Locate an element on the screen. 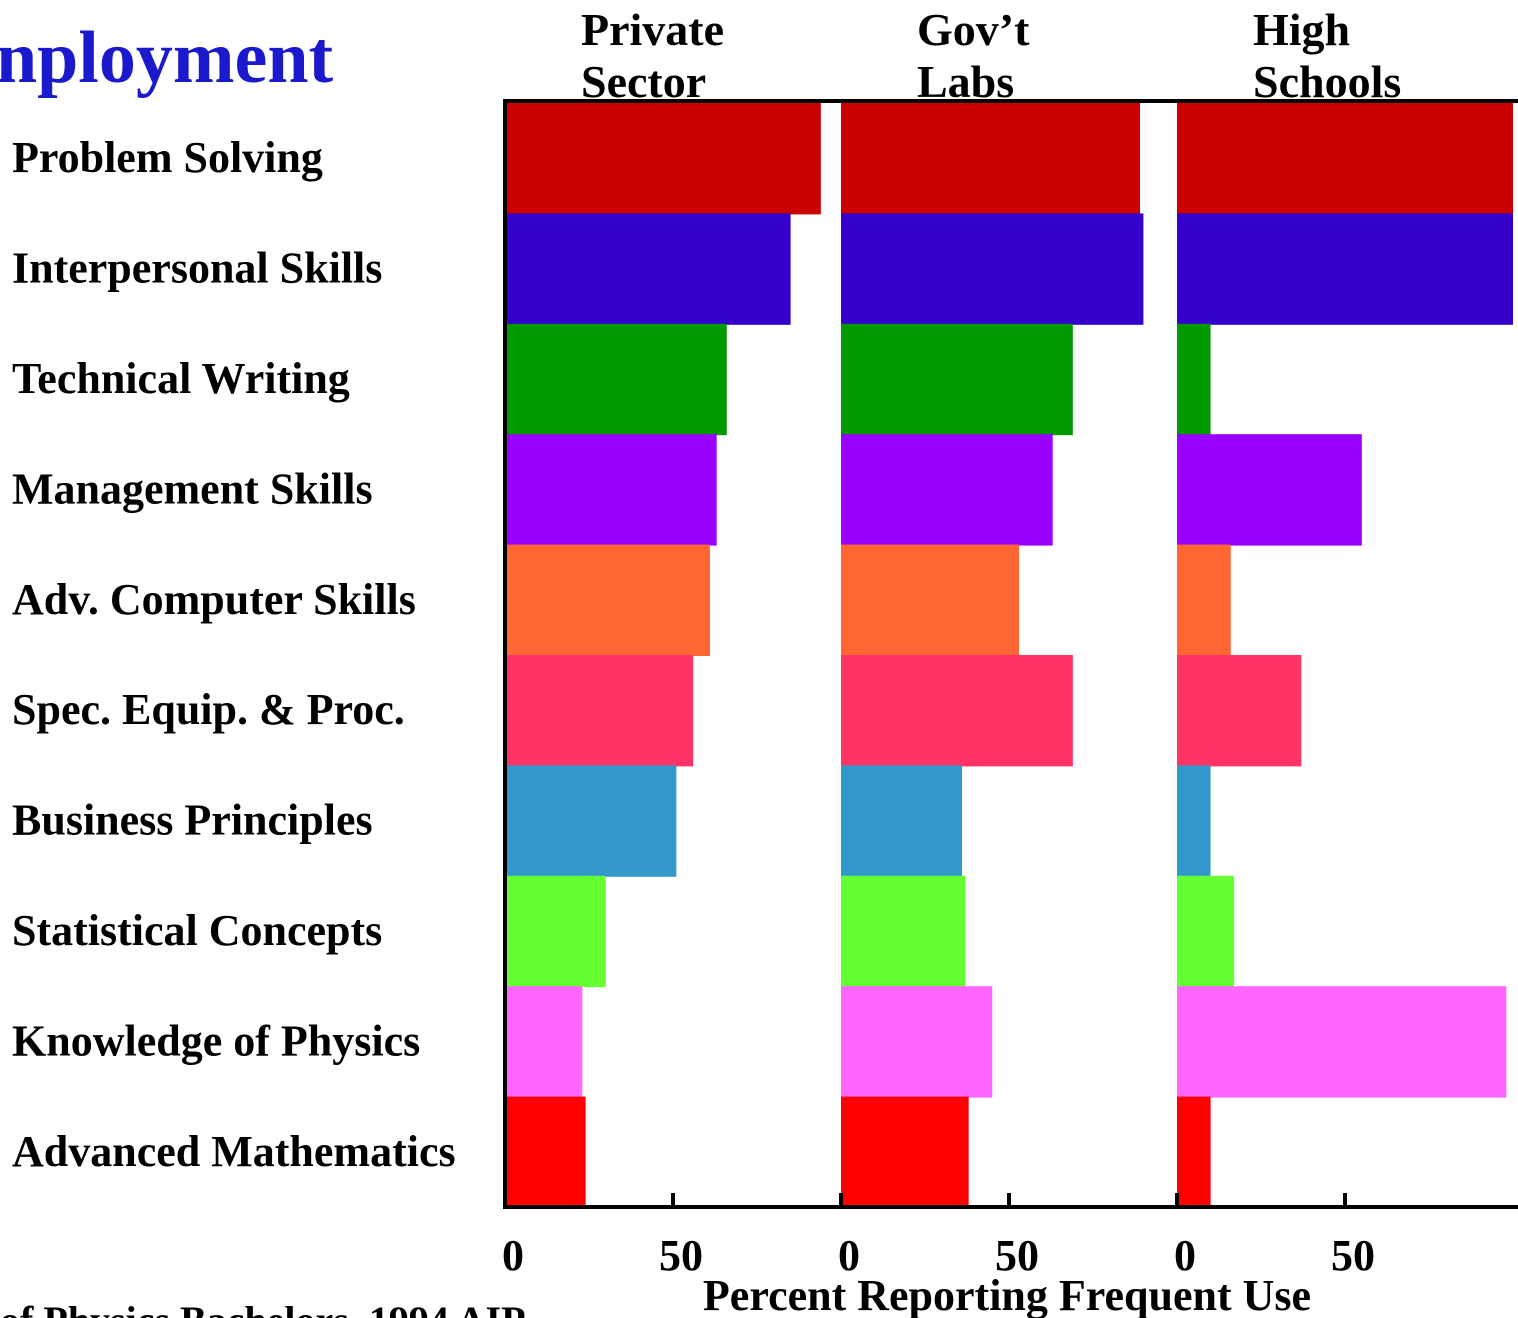 This screenshot has width=1518, height=1318. category-label: Technical Writing is located at coordinates (181, 378).